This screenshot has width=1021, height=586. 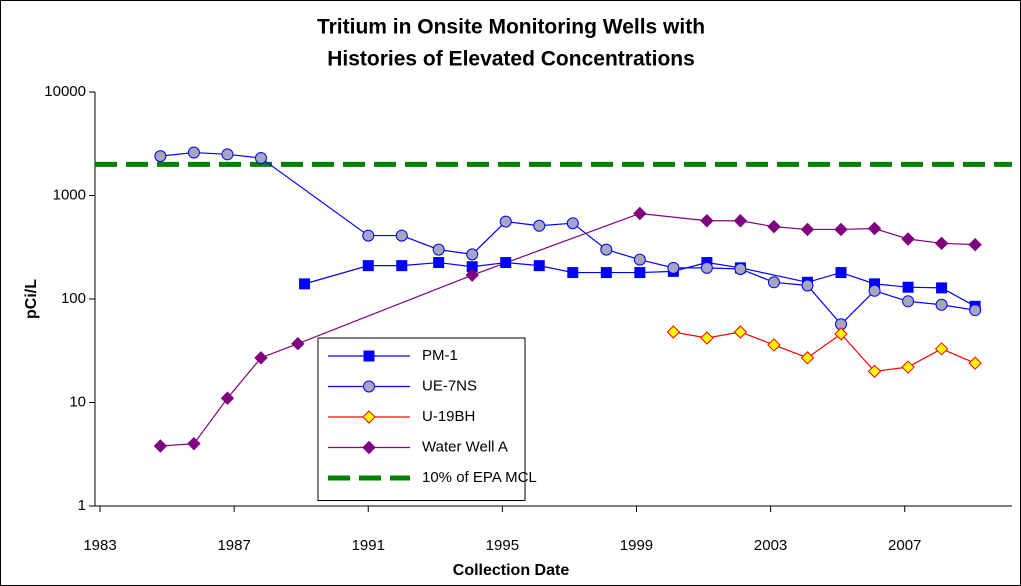 I want to click on x-tick-label: 1999, so click(x=636, y=545).